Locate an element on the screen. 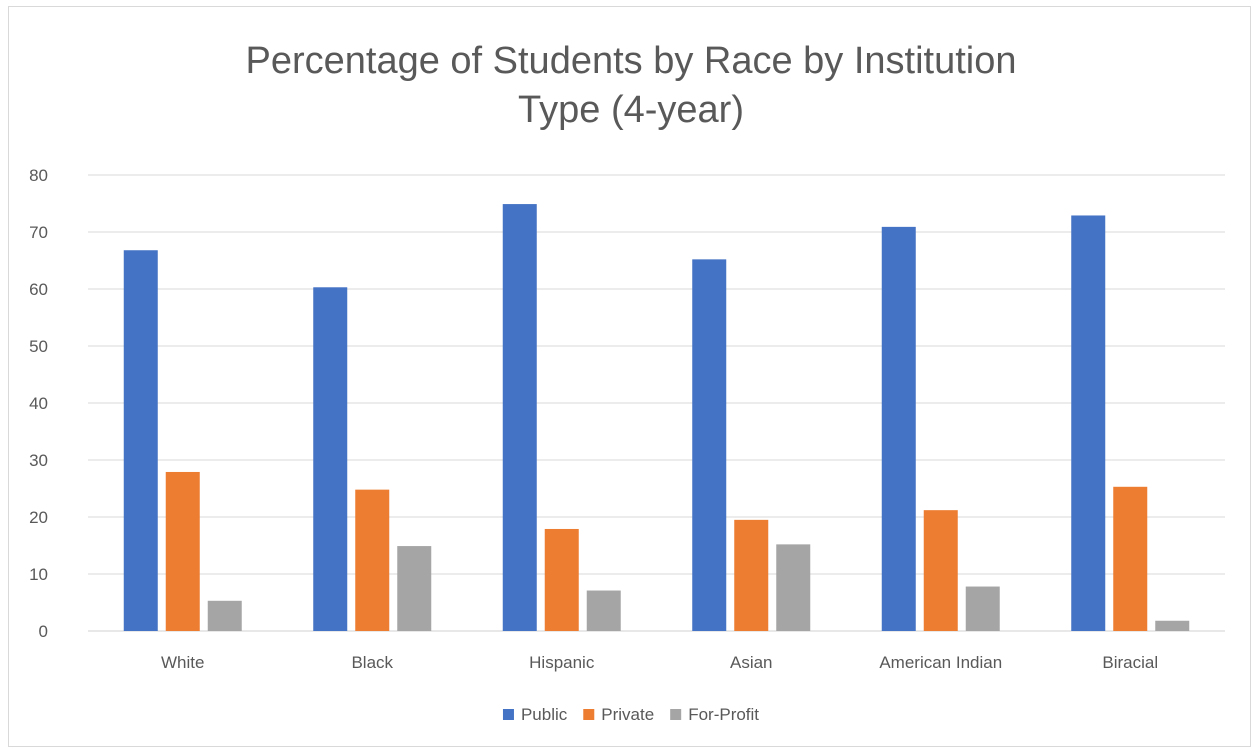 Image resolution: width=1253 pixels, height=749 pixels. x-tick-label: Biracial is located at coordinates (1130, 662).